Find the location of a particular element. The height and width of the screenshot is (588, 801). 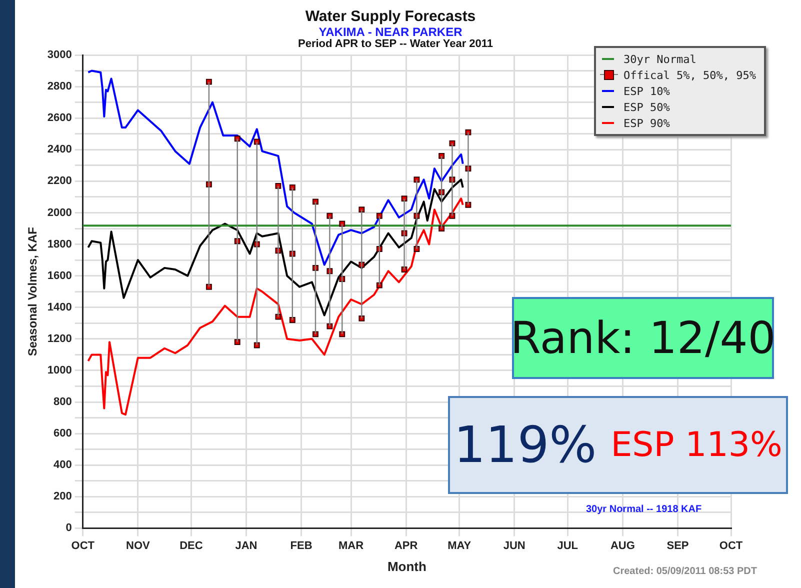

legend-label: ESP 10% is located at coordinates (647, 91).